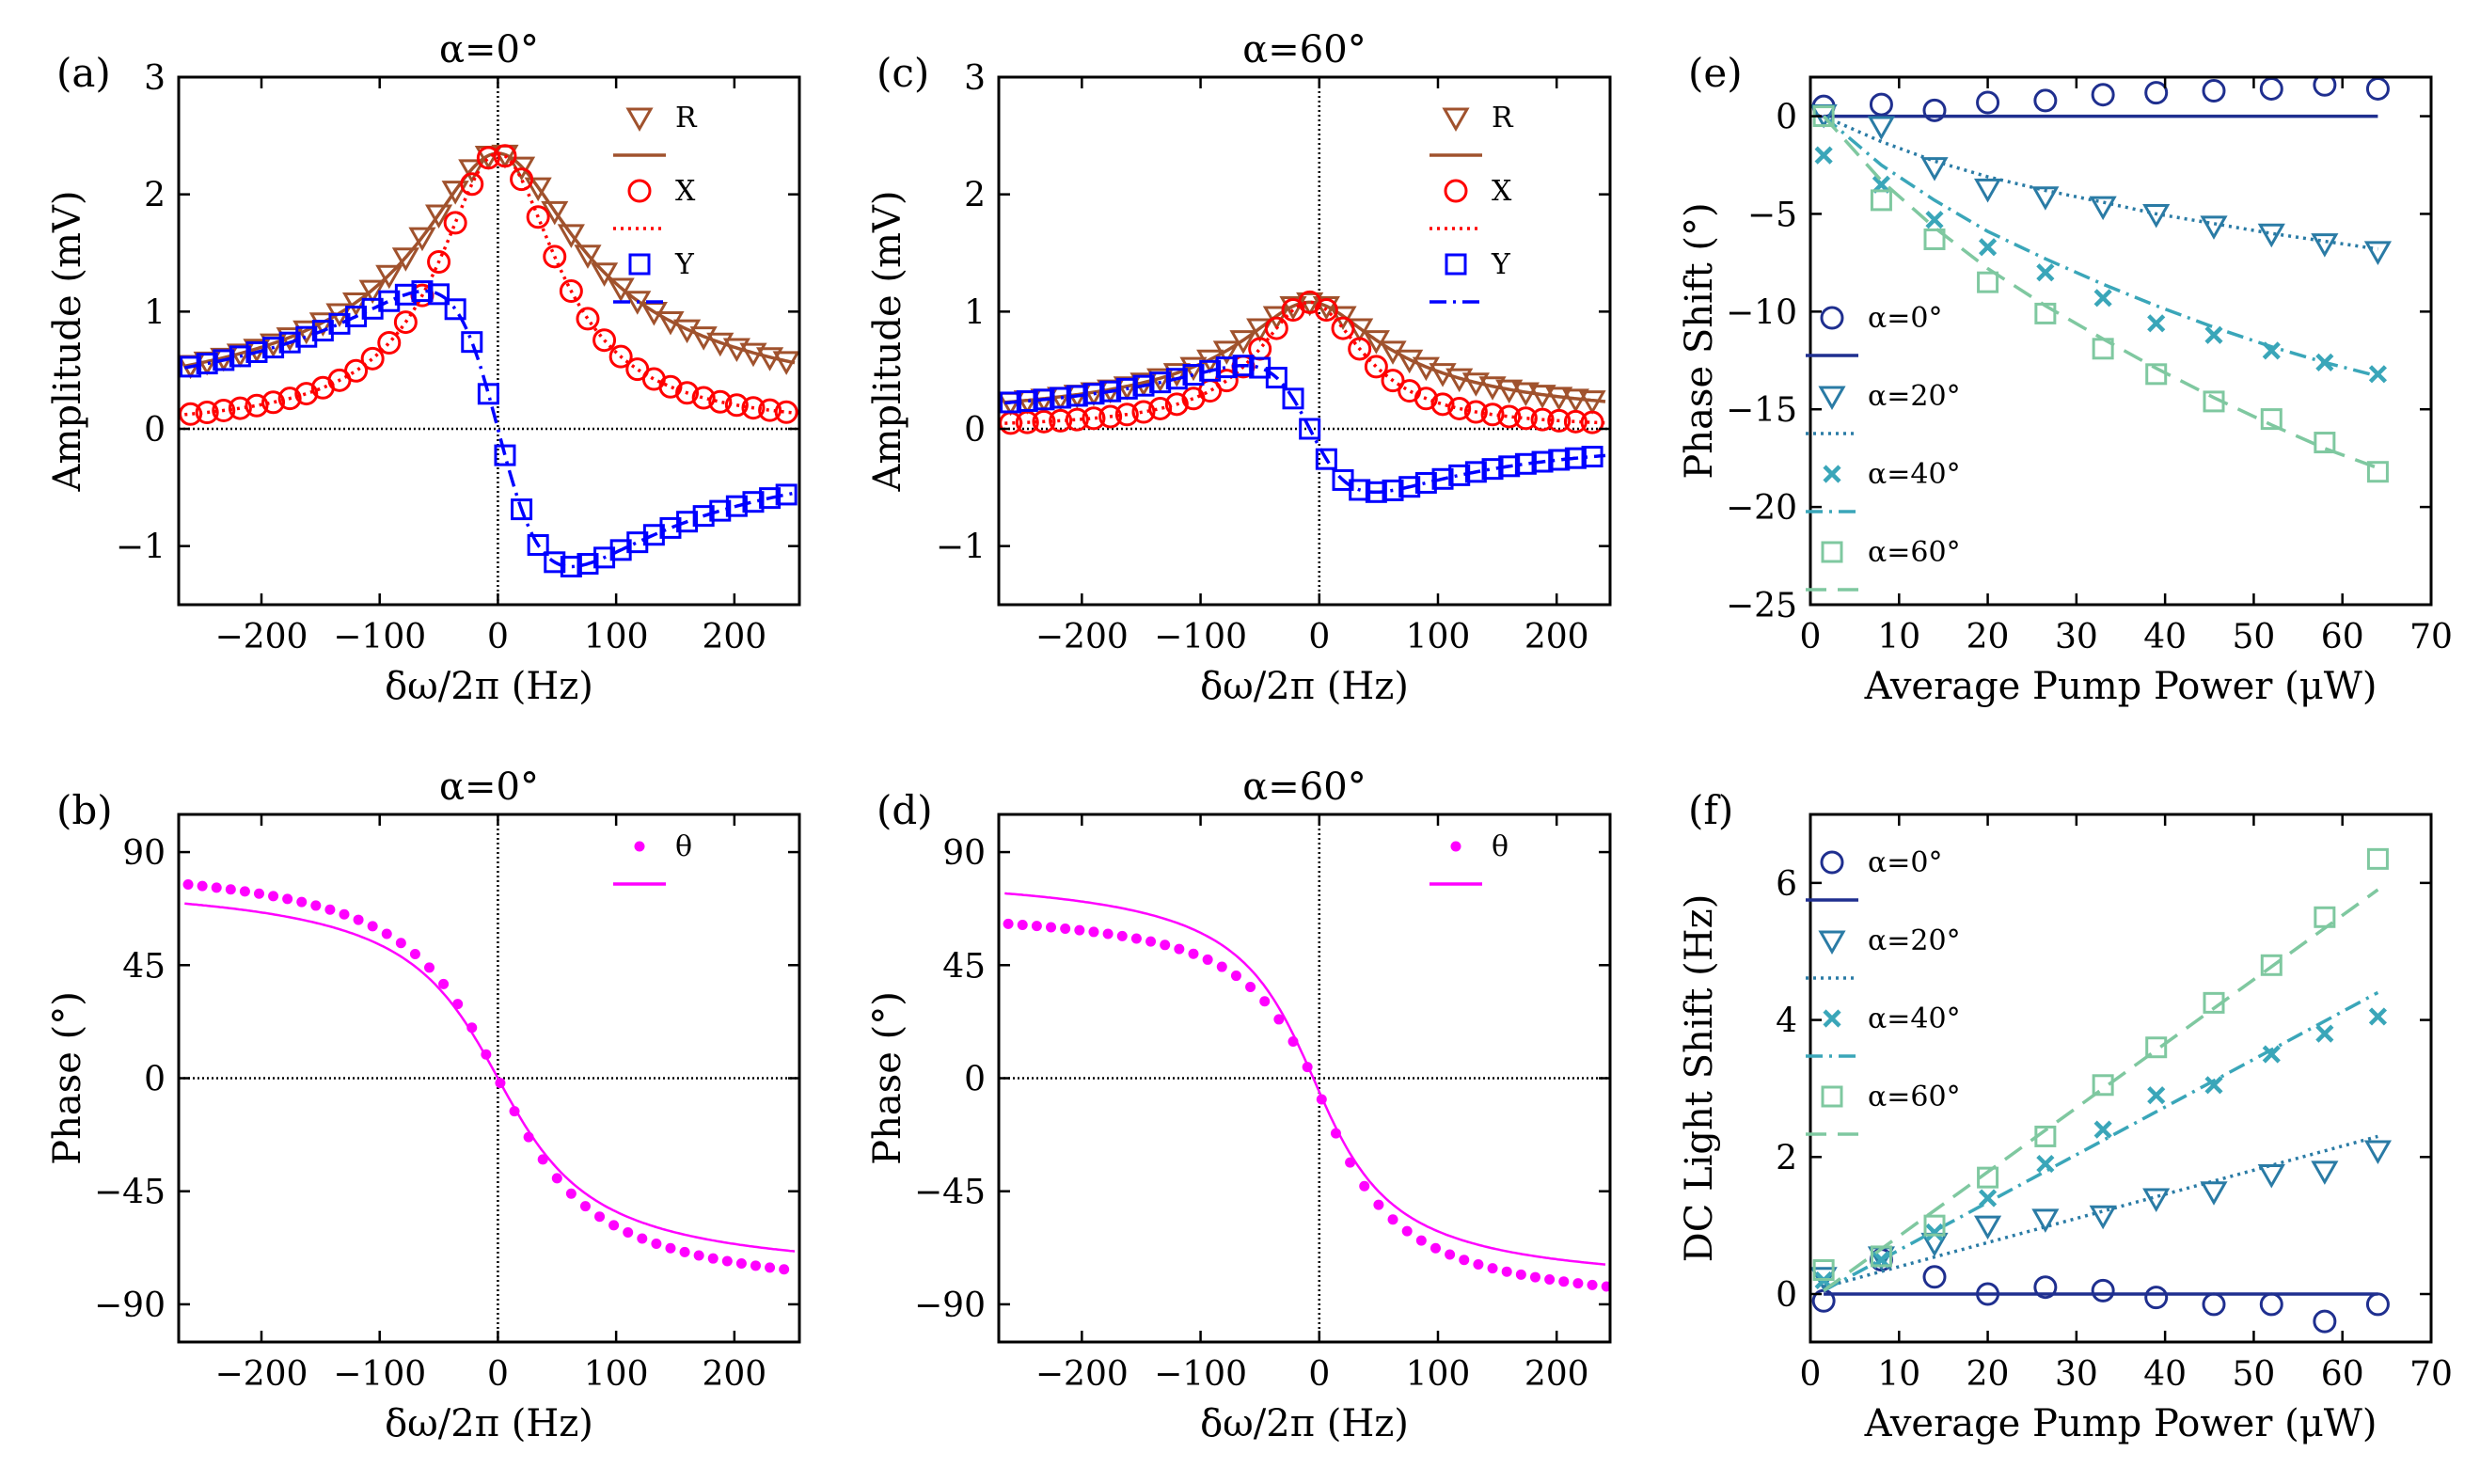 This screenshot has height=1484, width=2480. What do you see at coordinates (379, 637) in the screenshot?
I see `x-tick-label: −100` at bounding box center [379, 637].